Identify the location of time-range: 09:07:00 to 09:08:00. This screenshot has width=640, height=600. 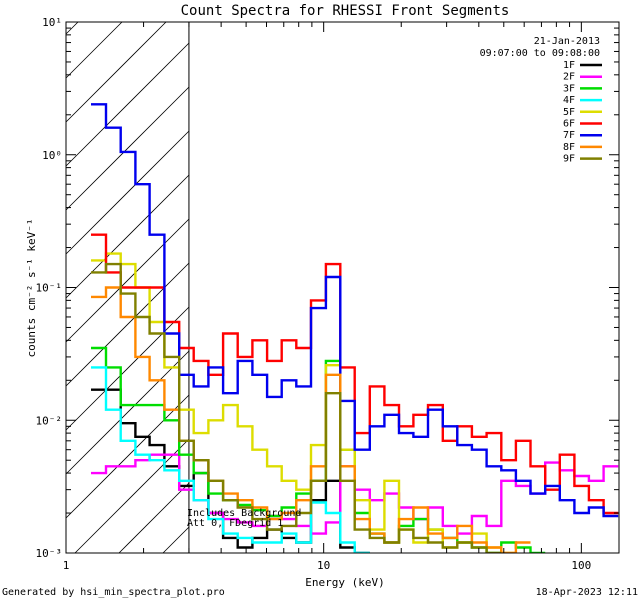
(540, 53).